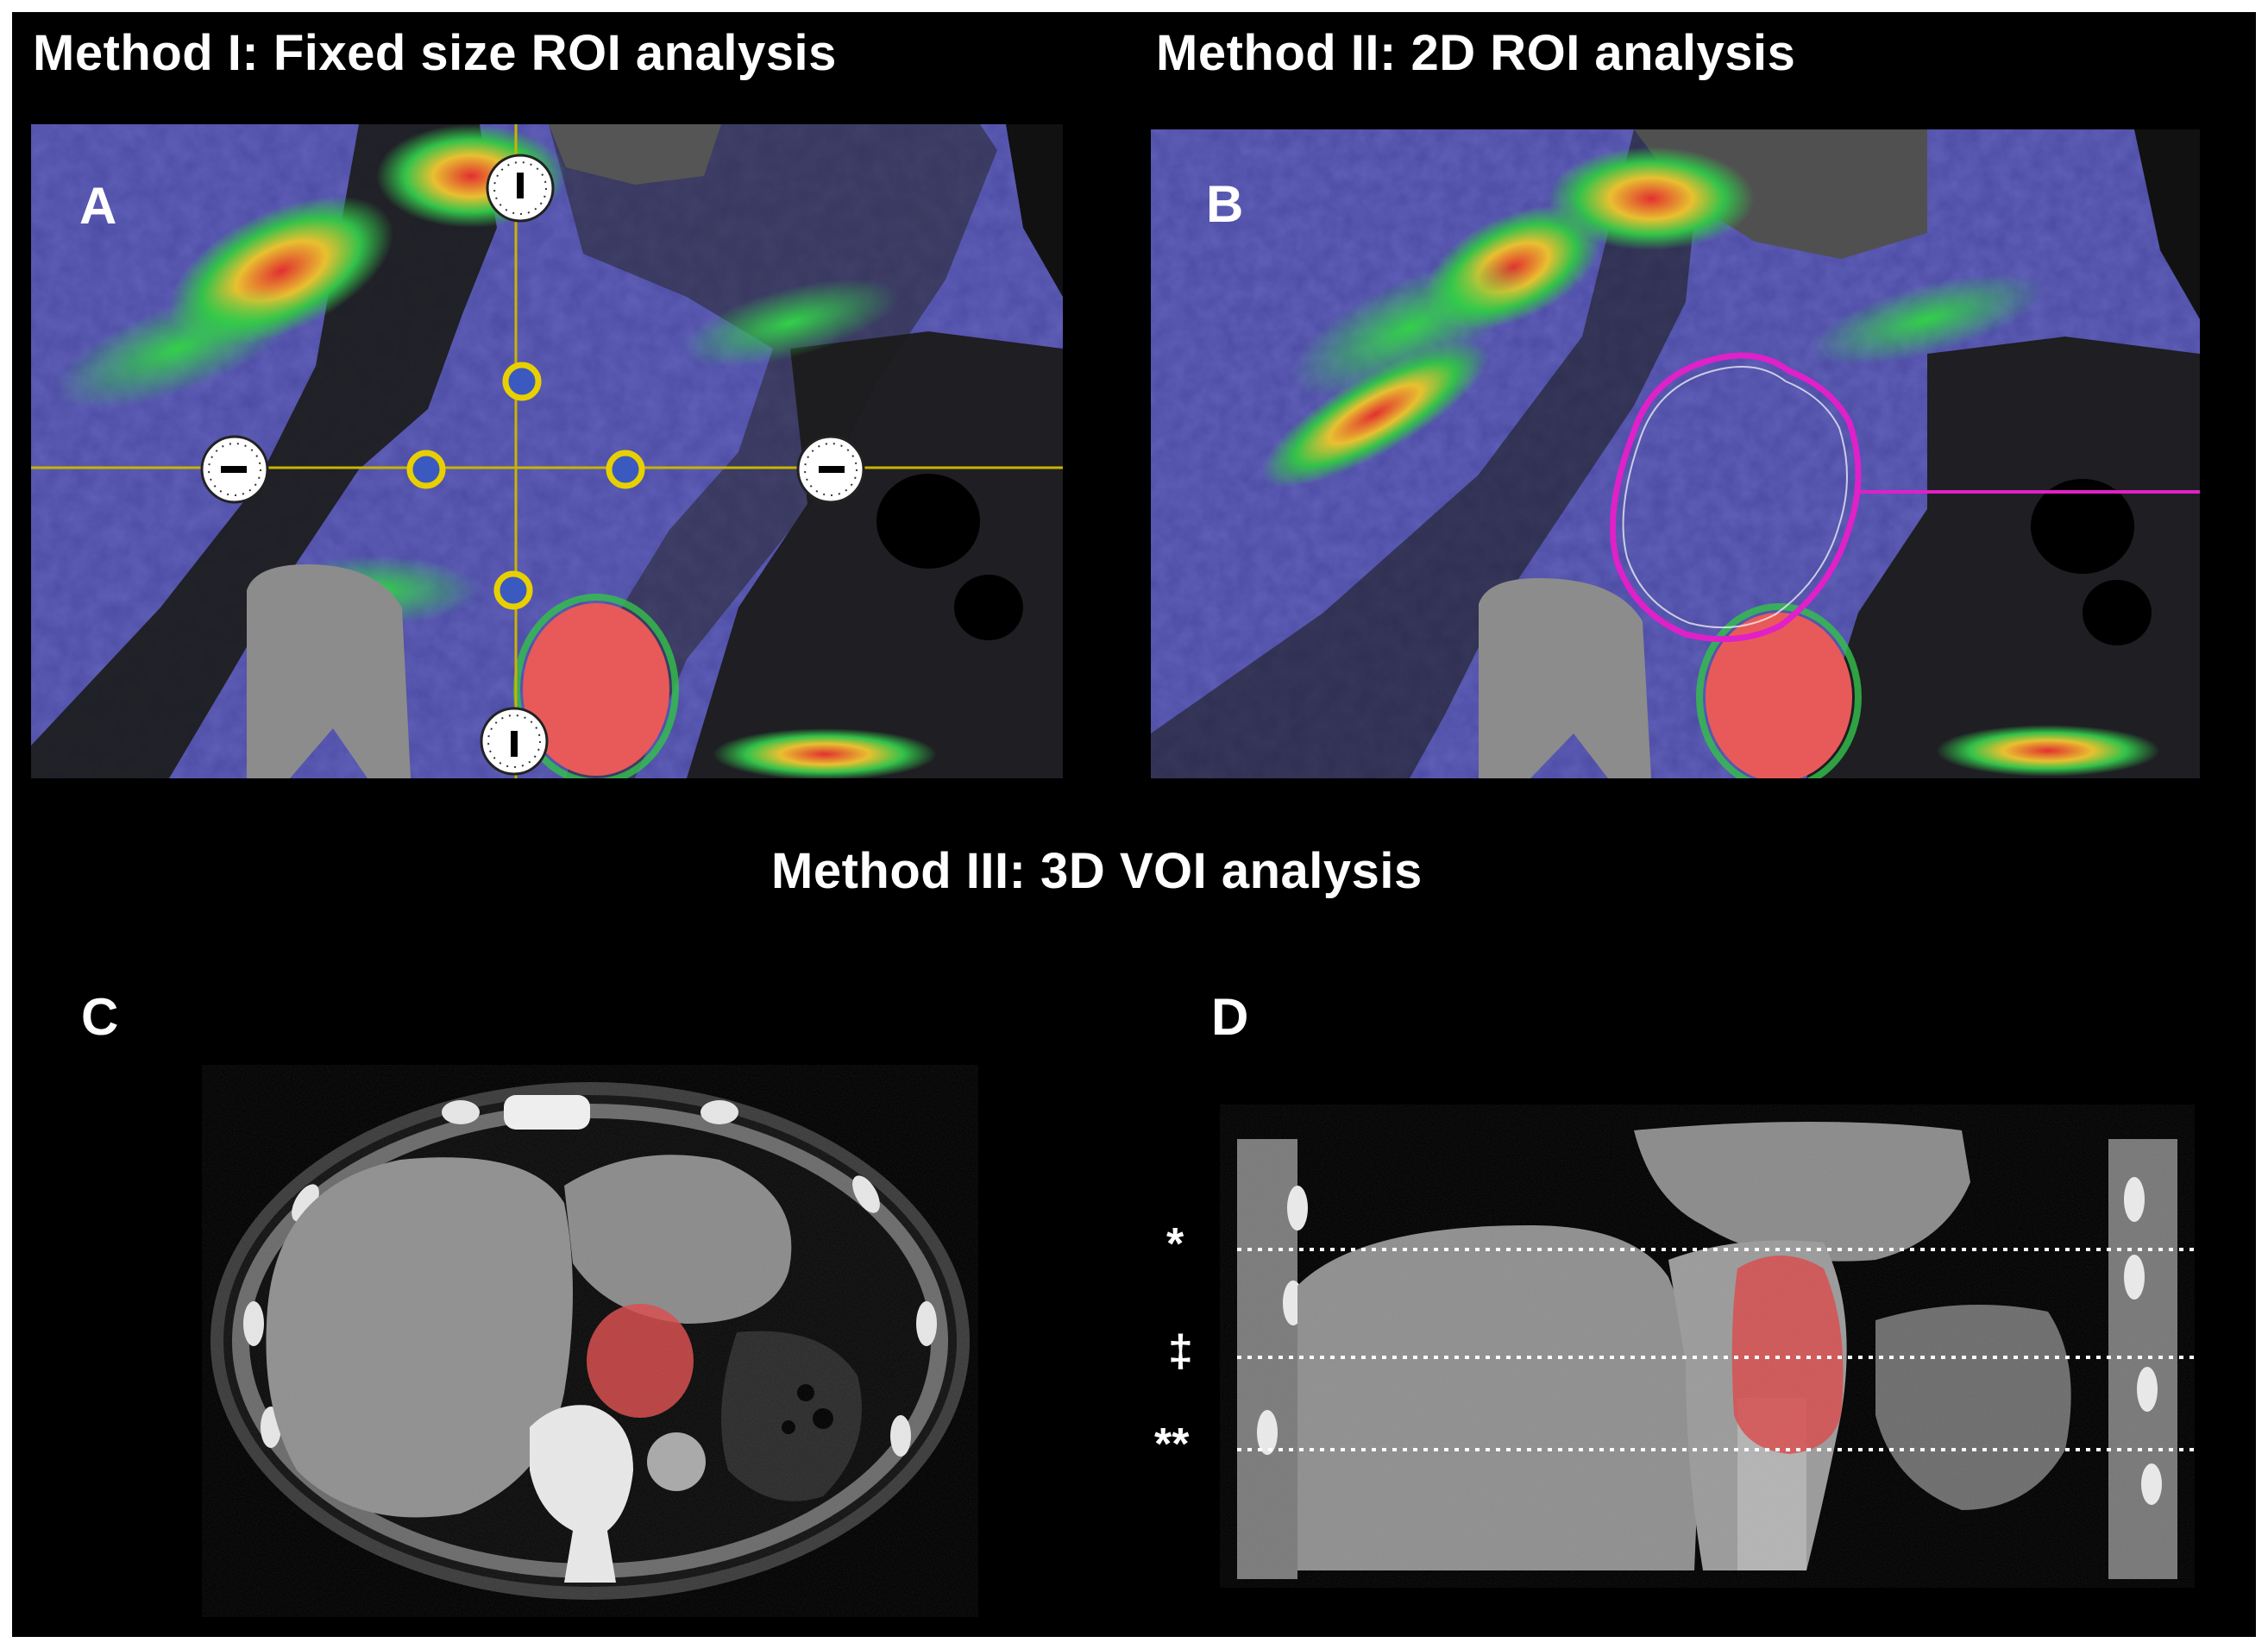 The width and height of the screenshot is (2268, 1649). Describe the element at coordinates (1097, 871) in the screenshot. I see `method3-title: Method III: 3D VOI analysis` at that location.